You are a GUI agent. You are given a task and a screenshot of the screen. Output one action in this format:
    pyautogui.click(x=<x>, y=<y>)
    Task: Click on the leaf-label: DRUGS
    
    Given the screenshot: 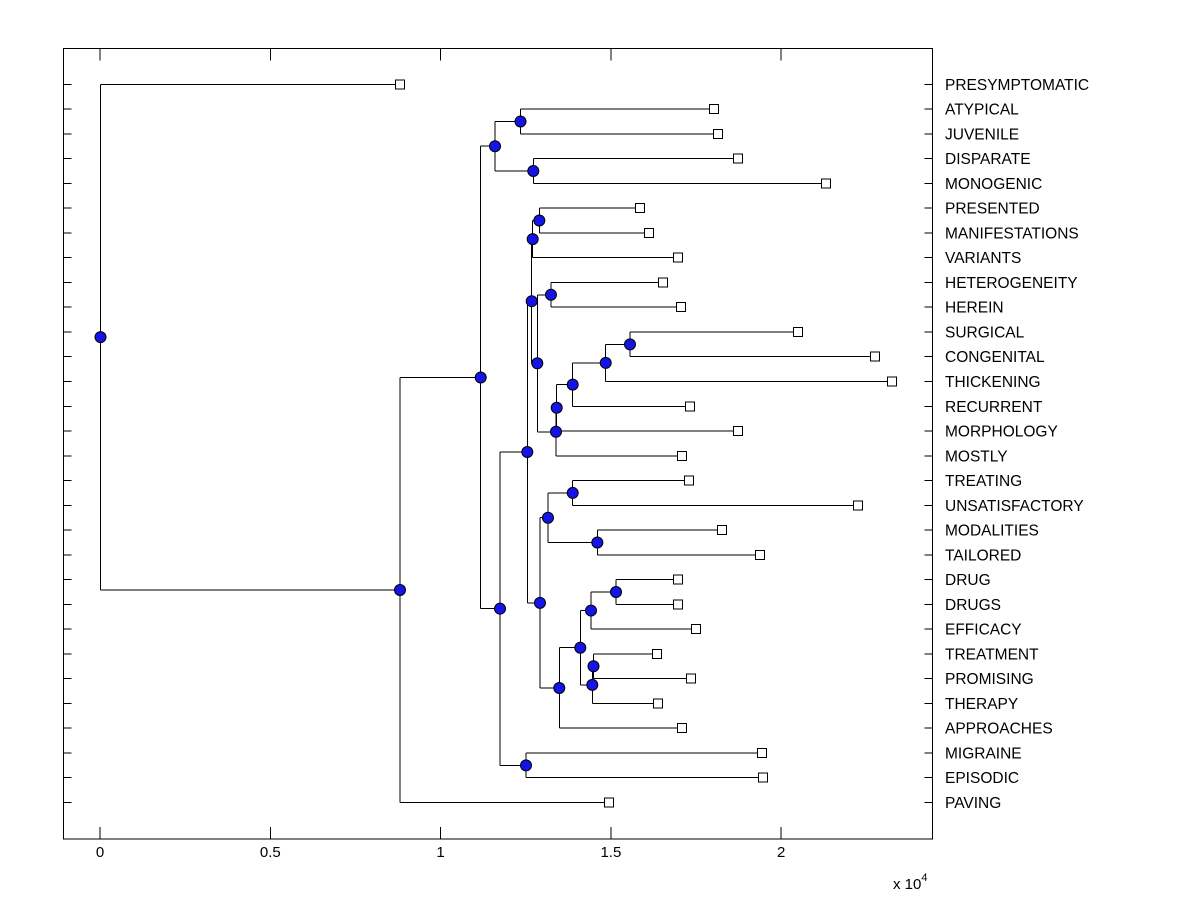 What is the action you would take?
    pyautogui.click(x=973, y=605)
    